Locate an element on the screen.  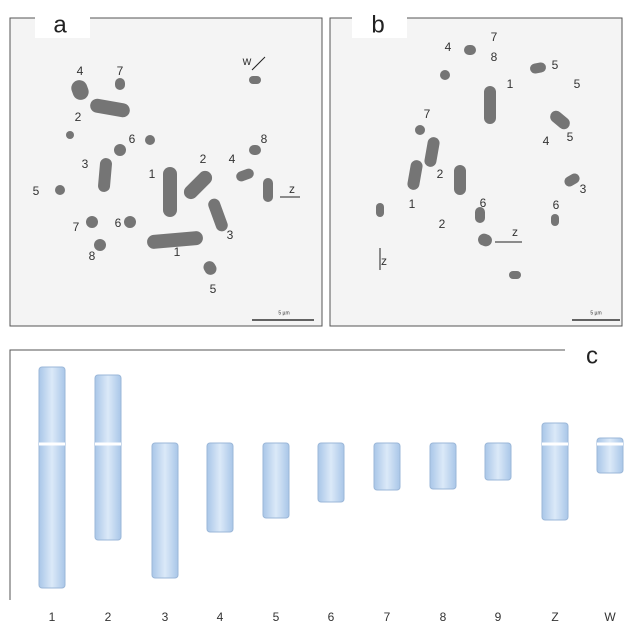
chromosome-label: 7 is located at coordinates (387, 617).